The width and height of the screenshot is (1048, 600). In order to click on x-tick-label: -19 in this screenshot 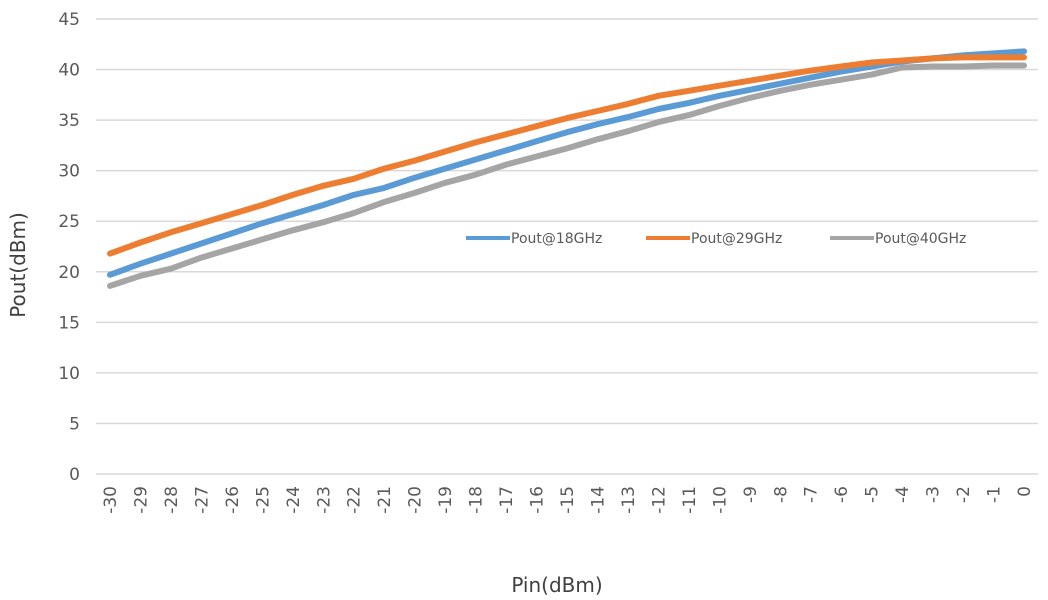, I will do `click(446, 500)`.